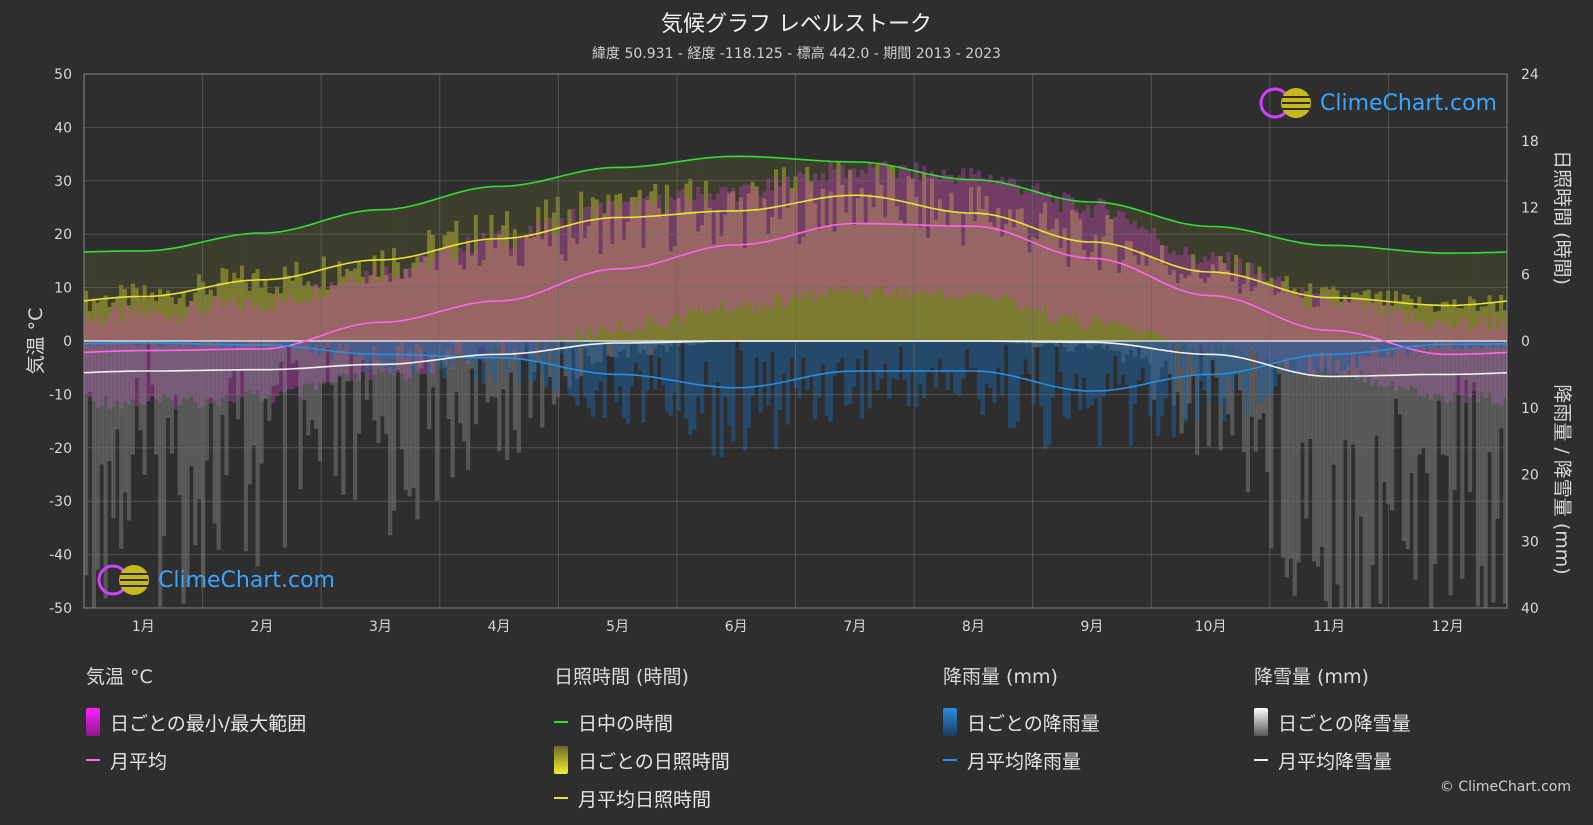 This screenshot has width=1593, height=825. What do you see at coordinates (1505, 787) in the screenshot?
I see `copyright: © ClimeChart.com` at bounding box center [1505, 787].